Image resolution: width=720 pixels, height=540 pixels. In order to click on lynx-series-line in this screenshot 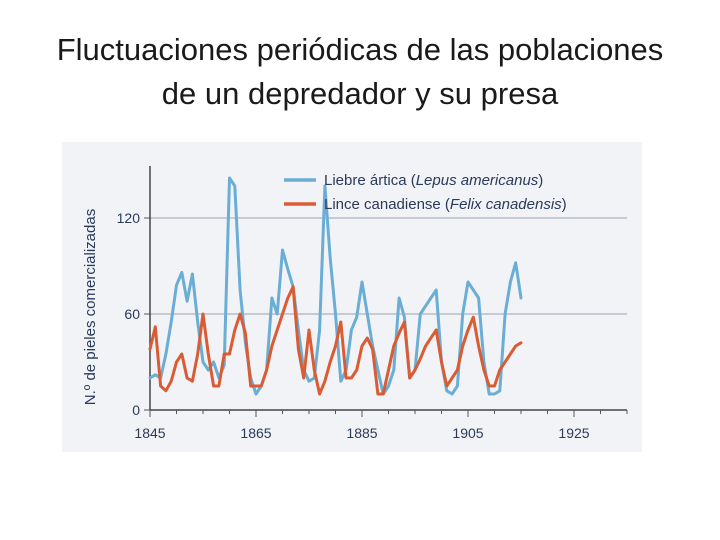, I will do `click(335, 340)`.